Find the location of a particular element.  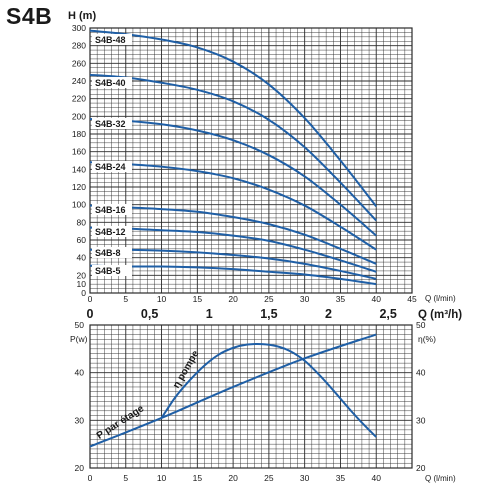

head-ytick-label: 280 is located at coordinates (79, 46).